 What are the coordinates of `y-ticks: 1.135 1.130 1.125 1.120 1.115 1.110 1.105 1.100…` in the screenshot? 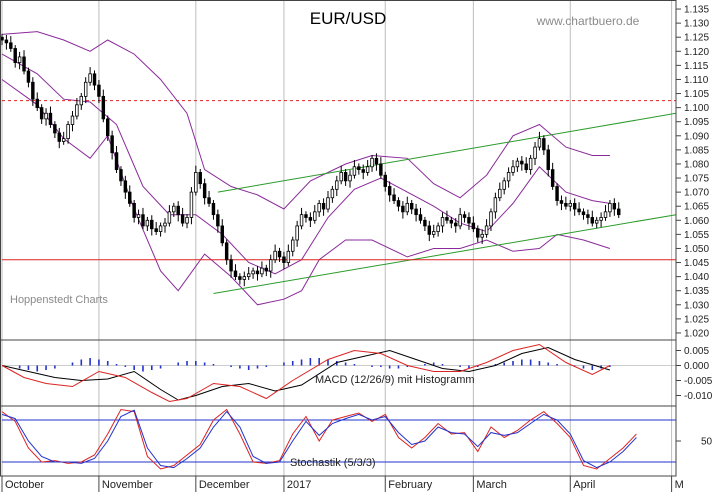 It's located at (694, 226).